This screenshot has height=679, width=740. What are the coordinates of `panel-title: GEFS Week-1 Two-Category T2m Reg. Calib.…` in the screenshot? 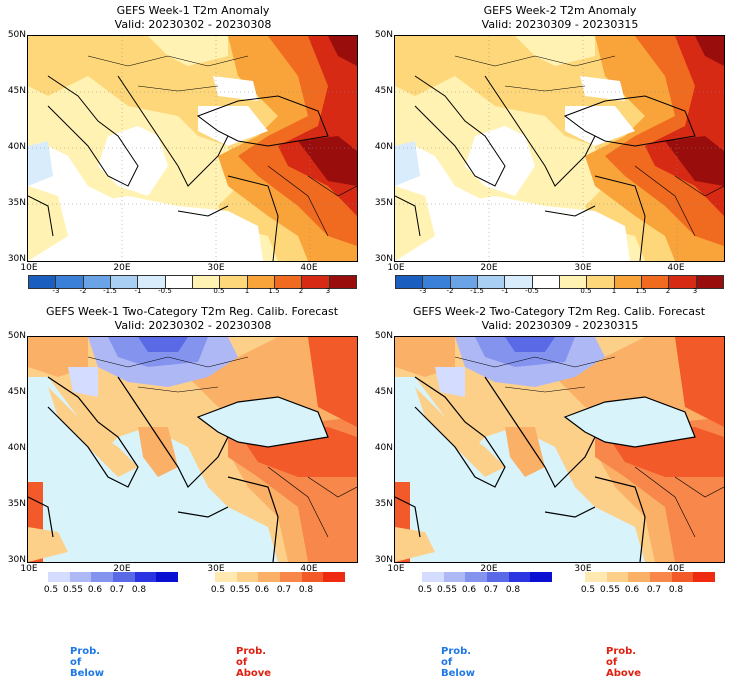 It's located at (192, 311).